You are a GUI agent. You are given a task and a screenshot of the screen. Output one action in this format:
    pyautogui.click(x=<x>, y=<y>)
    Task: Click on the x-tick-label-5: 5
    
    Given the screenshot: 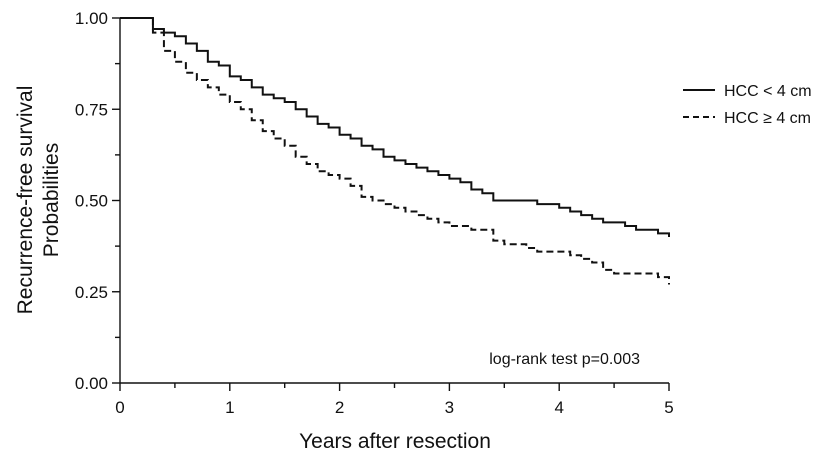 What is the action you would take?
    pyautogui.click(x=668, y=407)
    